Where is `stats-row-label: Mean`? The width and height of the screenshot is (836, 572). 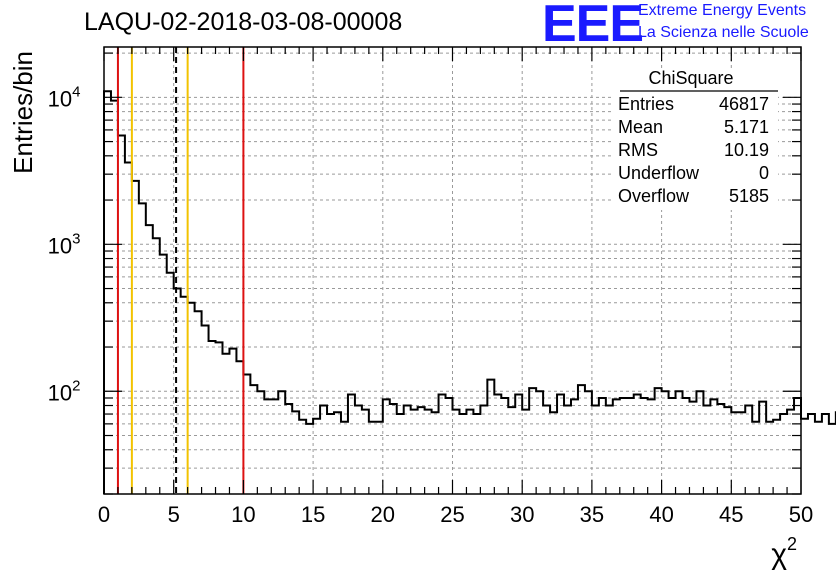 stats-row-label: Mean is located at coordinates (640, 127).